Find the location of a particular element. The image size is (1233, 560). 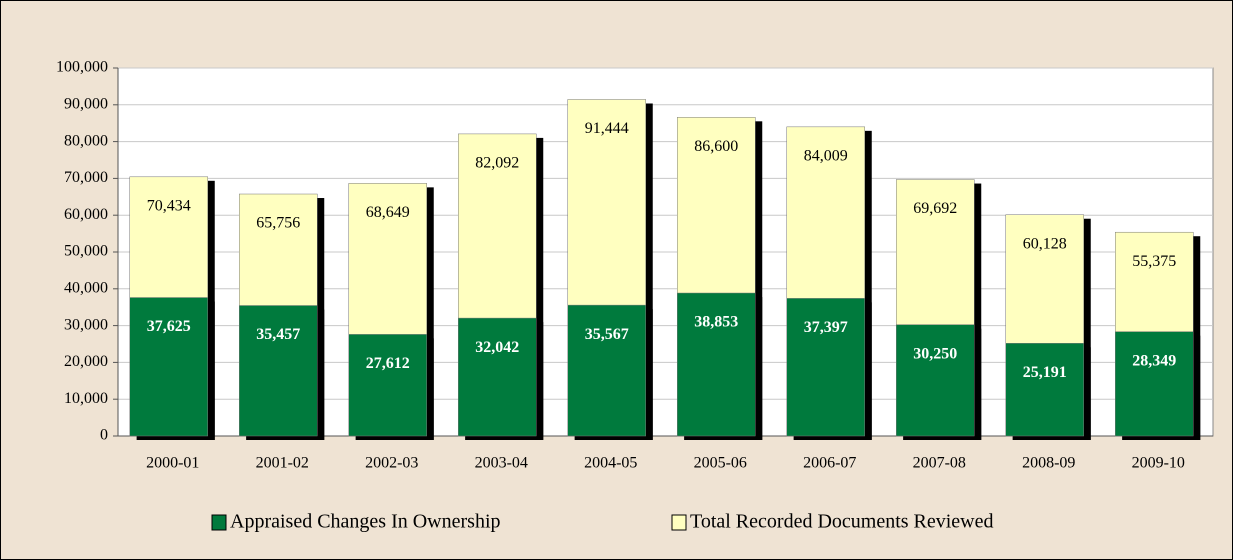

data-label: 30,250 is located at coordinates (935, 353).